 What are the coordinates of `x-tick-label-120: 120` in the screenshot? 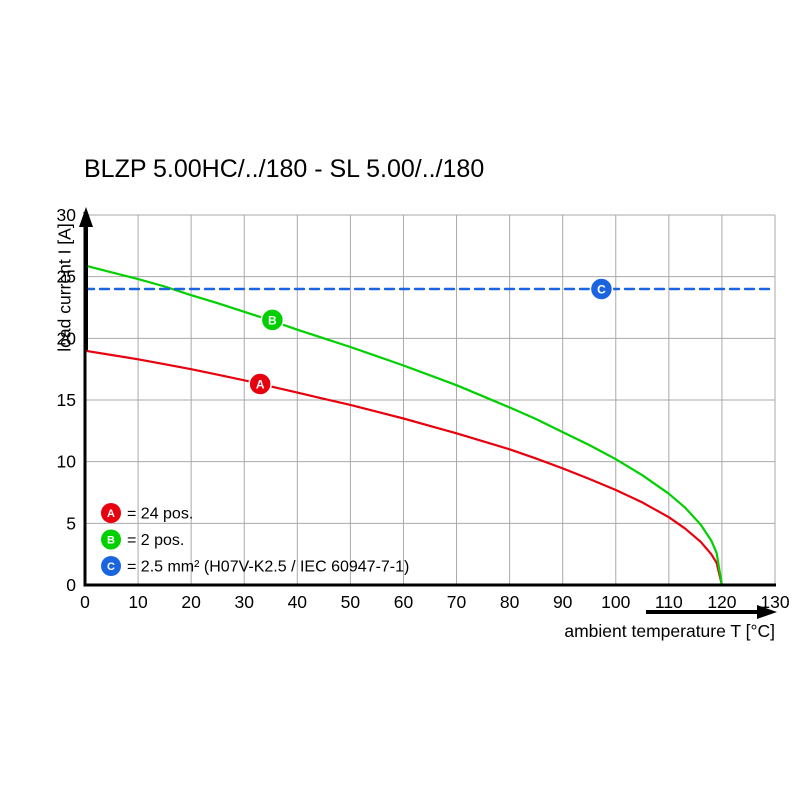 It's located at (721, 602).